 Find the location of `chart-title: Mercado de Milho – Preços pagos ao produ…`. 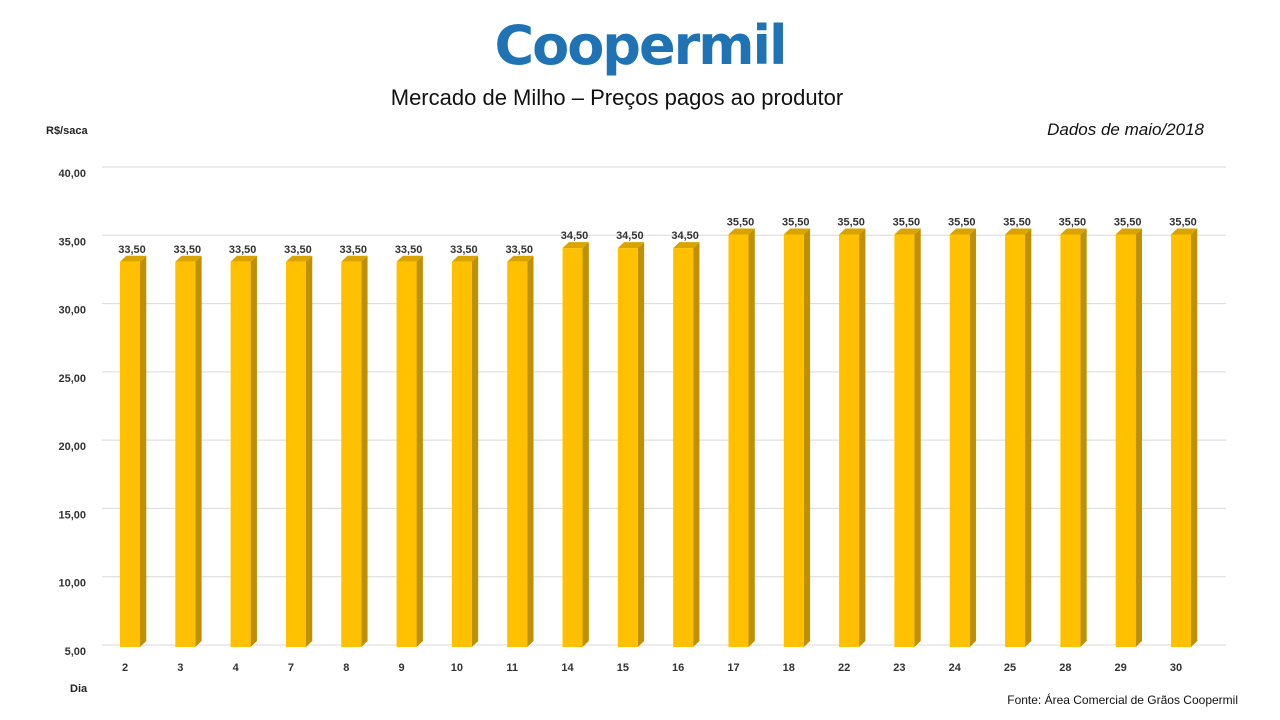

chart-title: Mercado de Milho – Preços pagos ao produ… is located at coordinates (617, 97).